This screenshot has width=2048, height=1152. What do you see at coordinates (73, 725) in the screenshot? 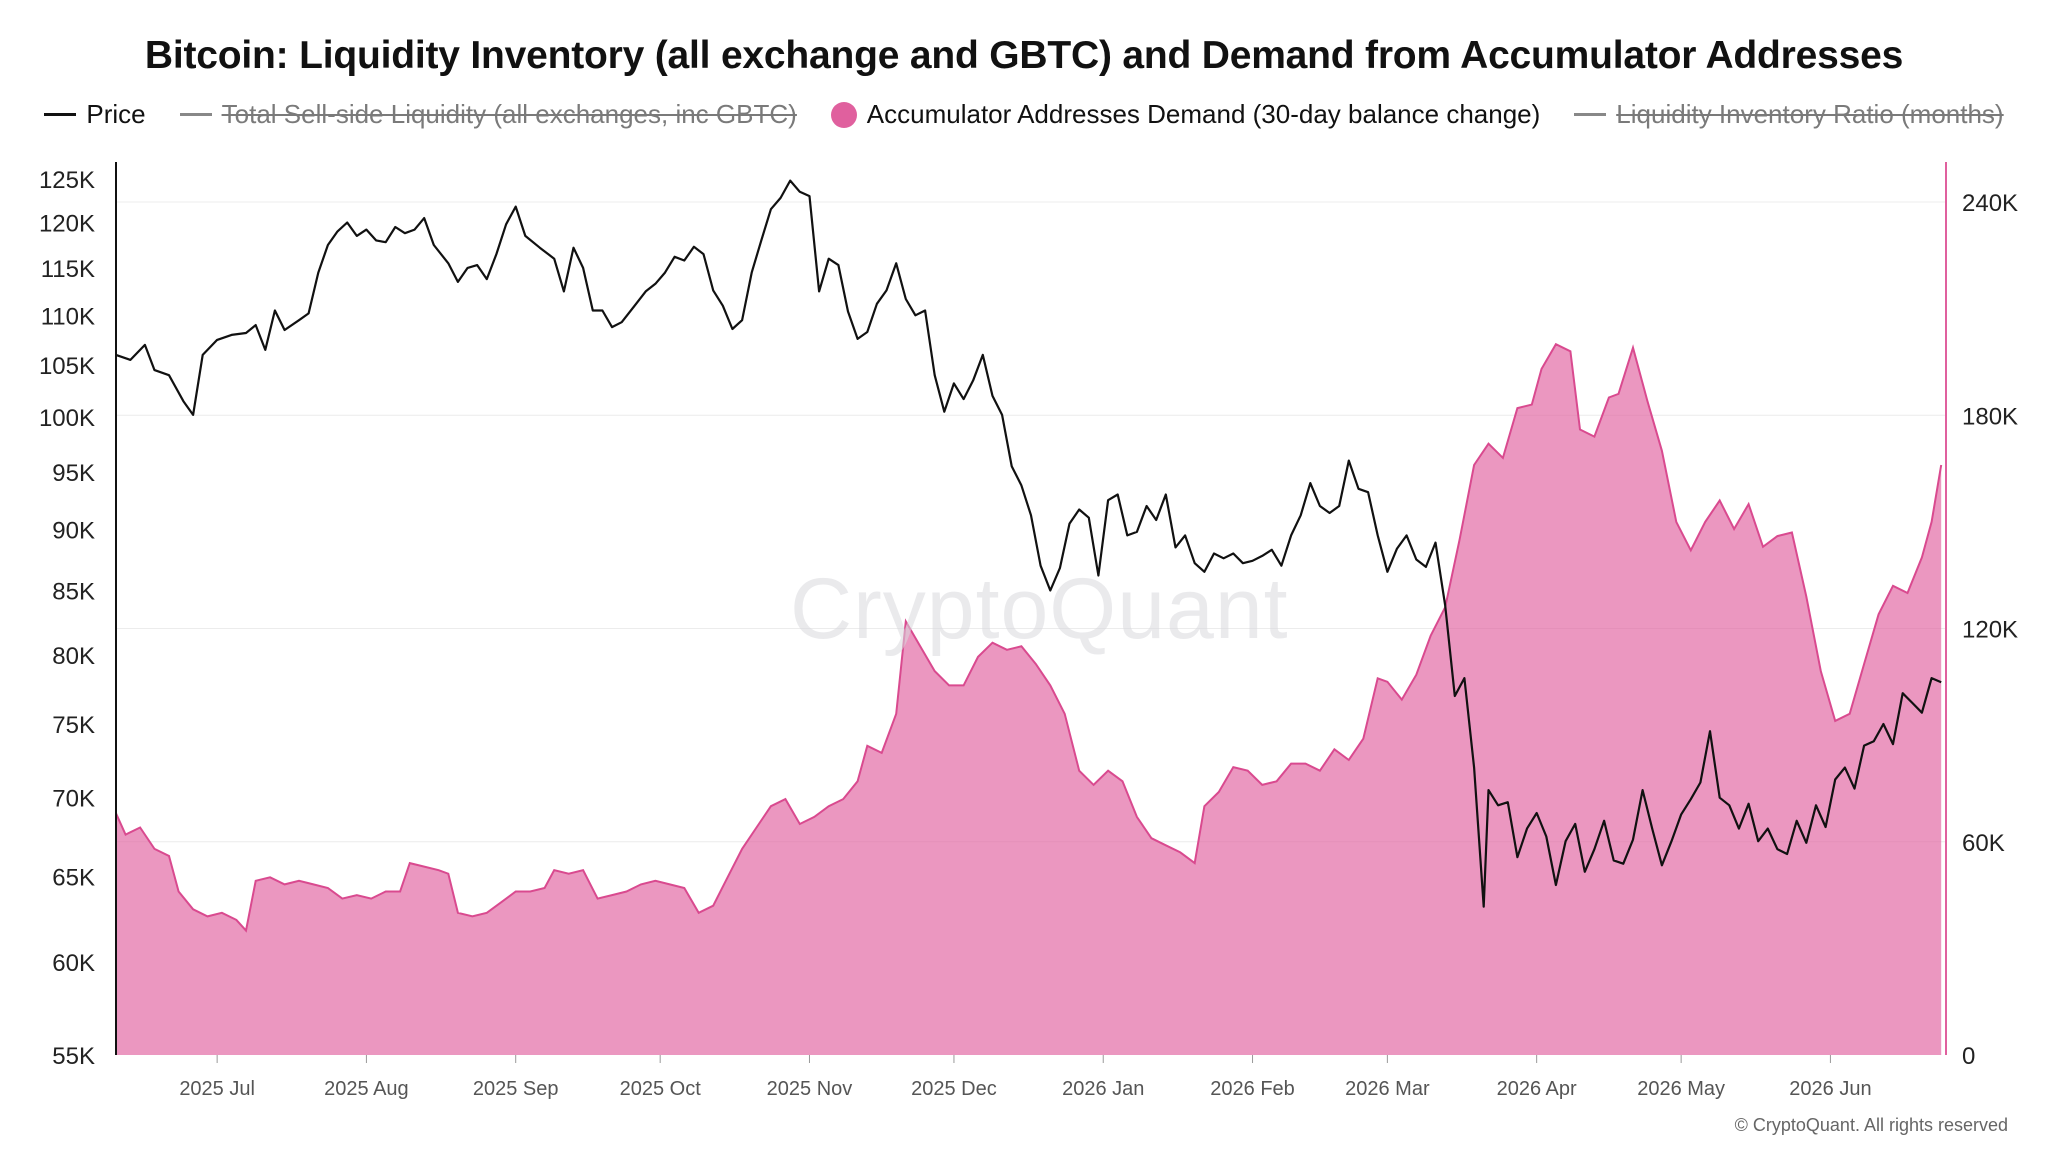
I see `left-tick-label: 75K` at bounding box center [73, 725].